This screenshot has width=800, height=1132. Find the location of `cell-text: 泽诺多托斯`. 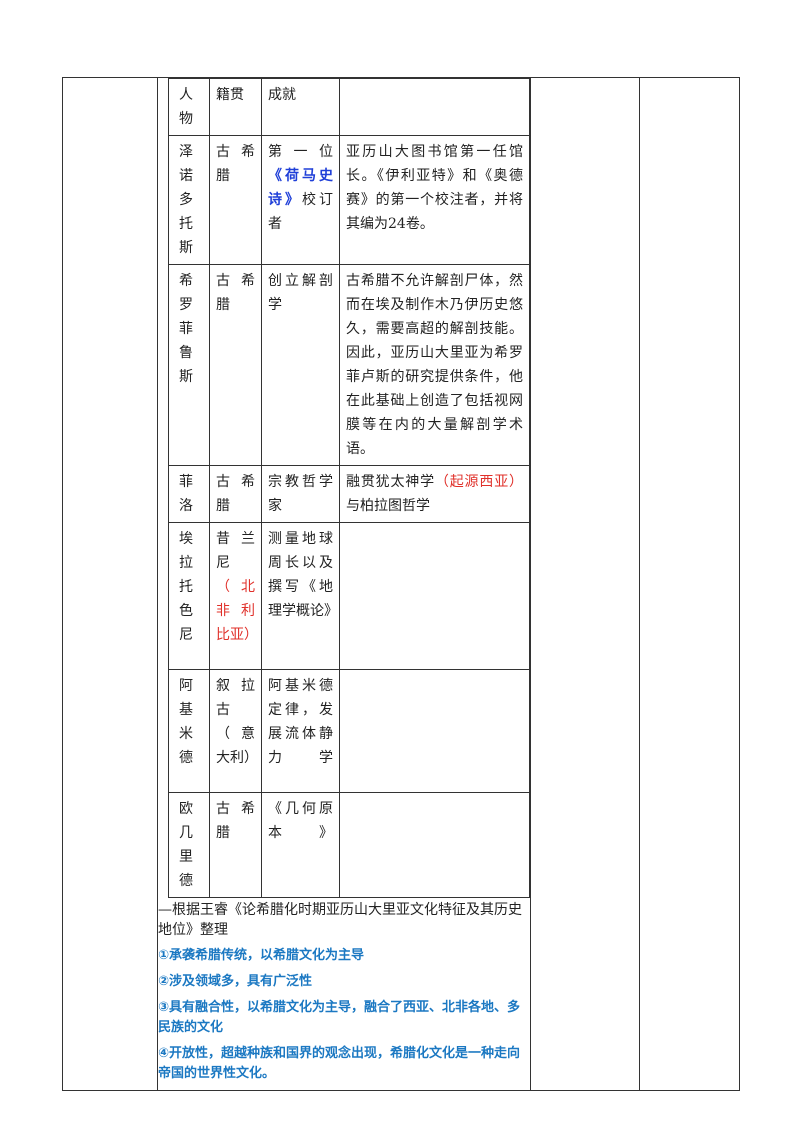

cell-text: 泽诺多托斯 is located at coordinates (186, 200).